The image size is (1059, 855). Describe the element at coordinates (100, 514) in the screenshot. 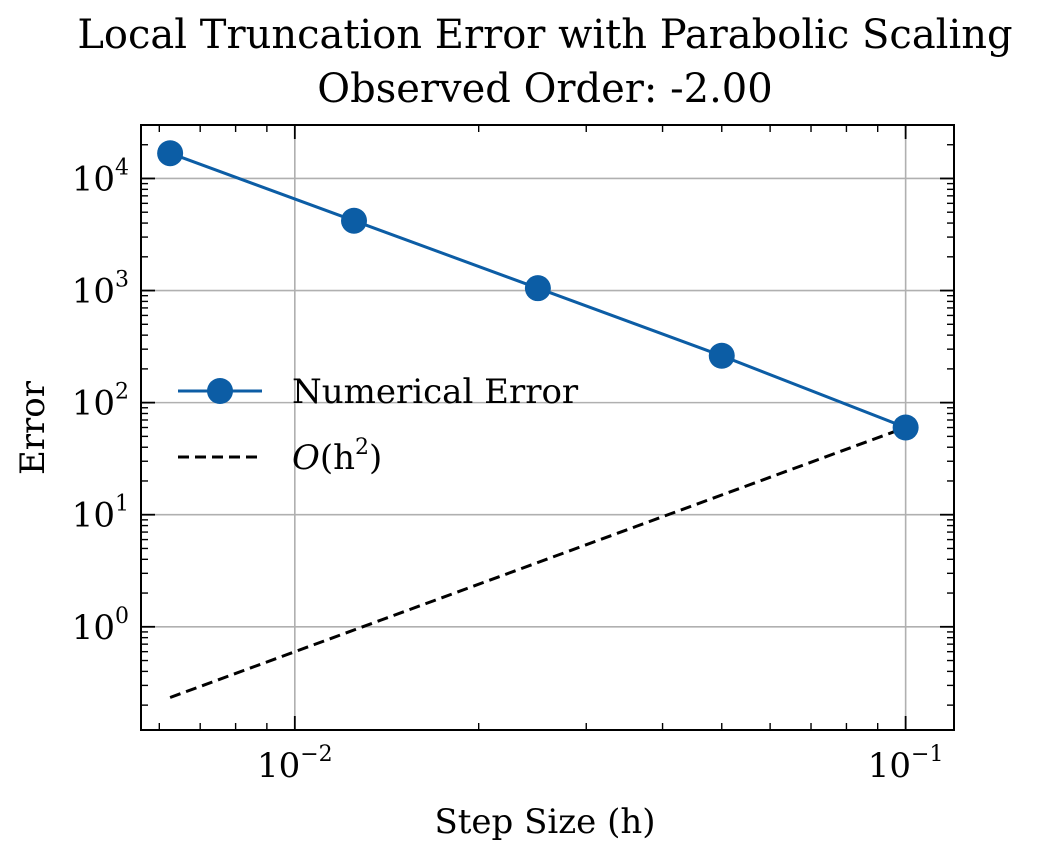

I see `y-tick-label-1: 10¹` at that location.